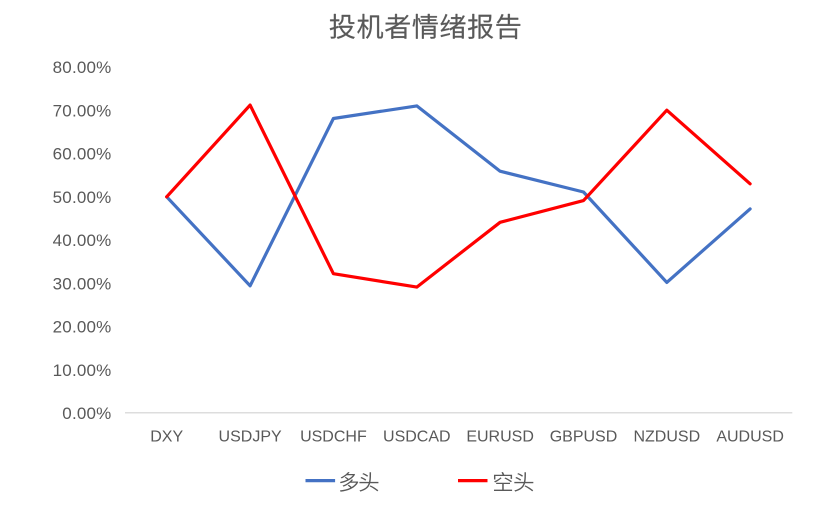 This screenshot has height=507, width=830. What do you see at coordinates (417, 437) in the screenshot?
I see `svg-text: USDCAD` at bounding box center [417, 437].